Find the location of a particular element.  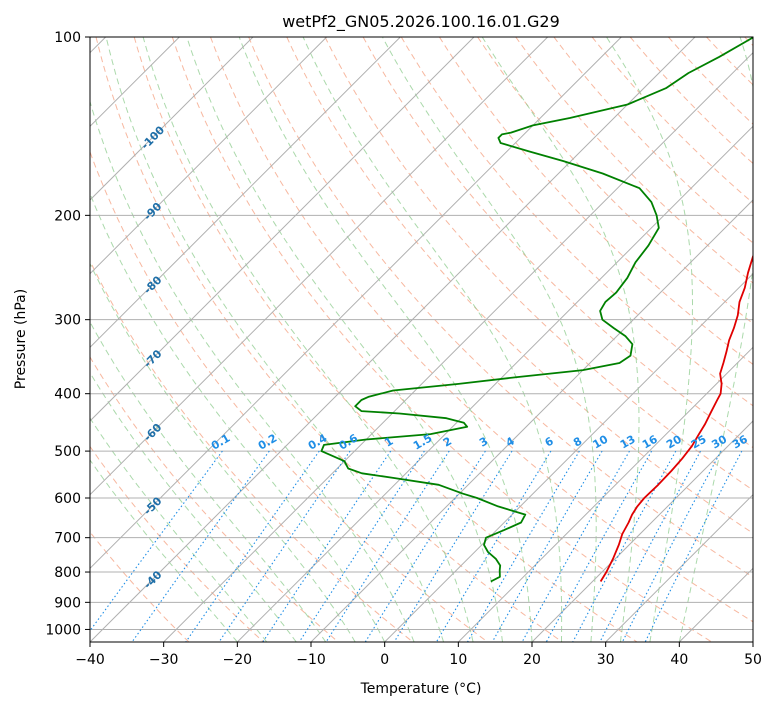

mixing-ratio-label: 30 is located at coordinates (719, 441).